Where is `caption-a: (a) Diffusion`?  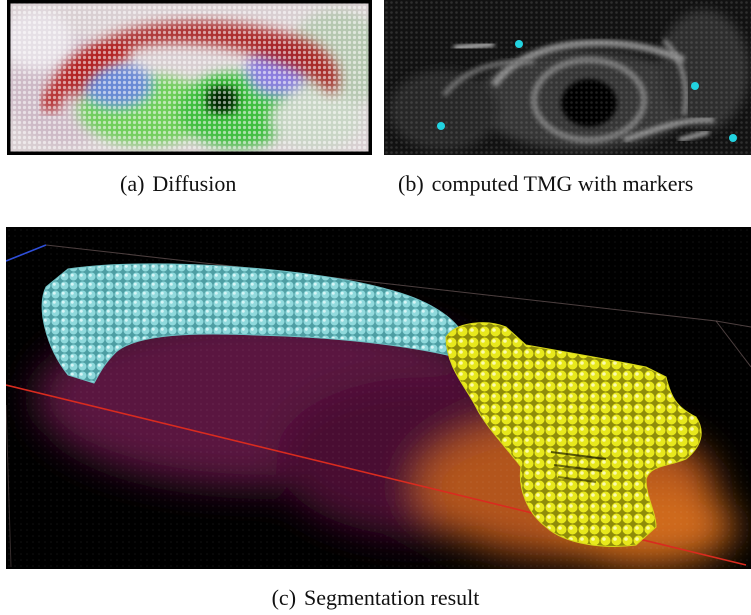
caption-a: (a) Diffusion is located at coordinates (178, 184).